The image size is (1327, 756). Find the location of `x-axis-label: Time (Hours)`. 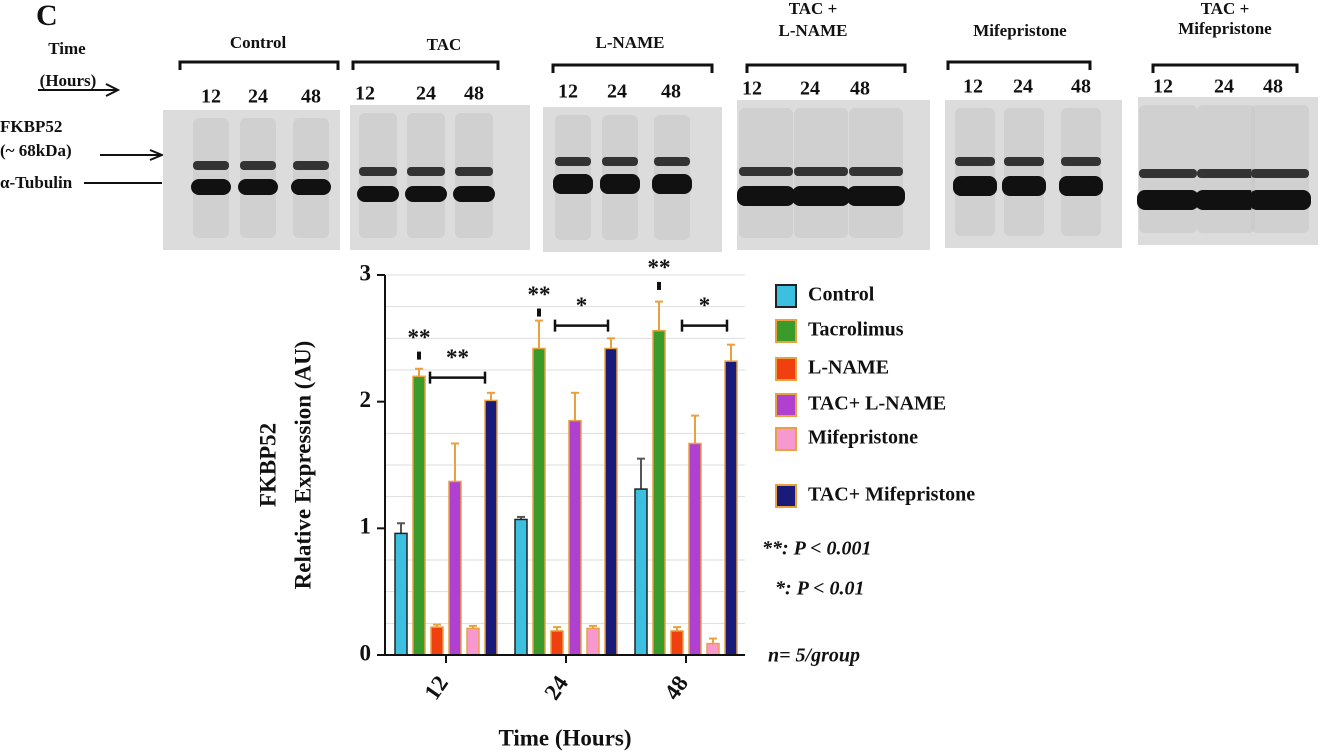

x-axis-label: Time (Hours) is located at coordinates (564, 737).